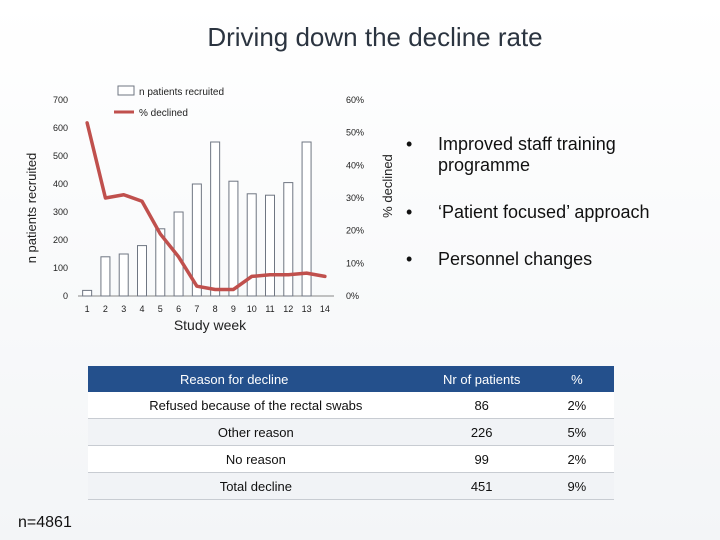 This screenshot has height=540, width=720. What do you see at coordinates (481, 459) in the screenshot?
I see `table-cell: 99` at bounding box center [481, 459].